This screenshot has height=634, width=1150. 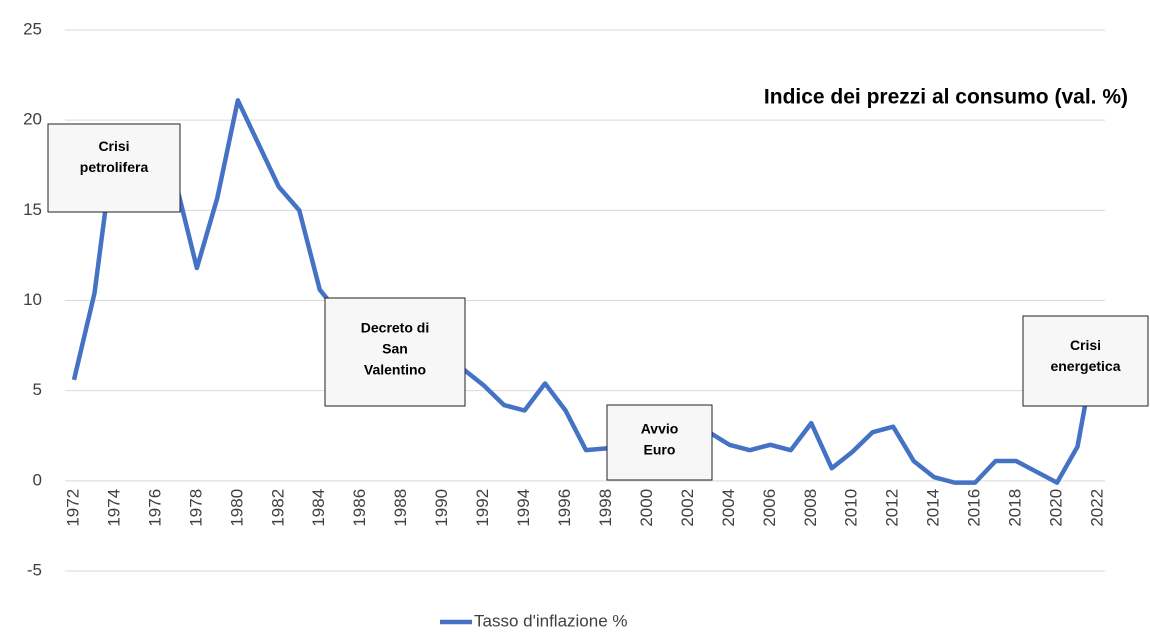 I want to click on x-tick-label: 2018, so click(x=1015, y=508).